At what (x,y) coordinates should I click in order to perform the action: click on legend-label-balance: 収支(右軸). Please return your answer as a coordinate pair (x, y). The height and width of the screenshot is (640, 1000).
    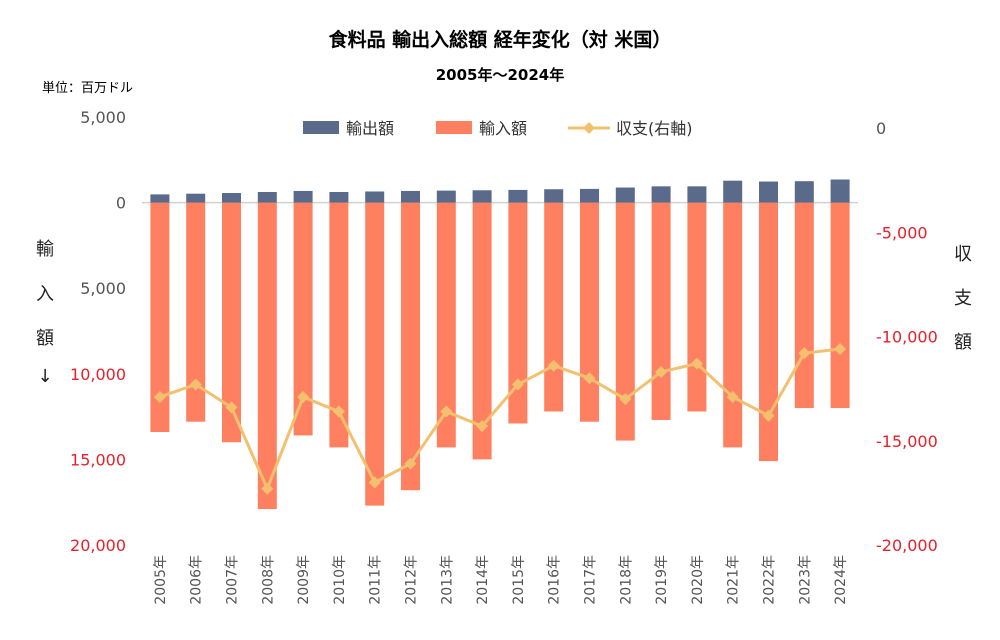
    Looking at the image, I should click on (654, 128).